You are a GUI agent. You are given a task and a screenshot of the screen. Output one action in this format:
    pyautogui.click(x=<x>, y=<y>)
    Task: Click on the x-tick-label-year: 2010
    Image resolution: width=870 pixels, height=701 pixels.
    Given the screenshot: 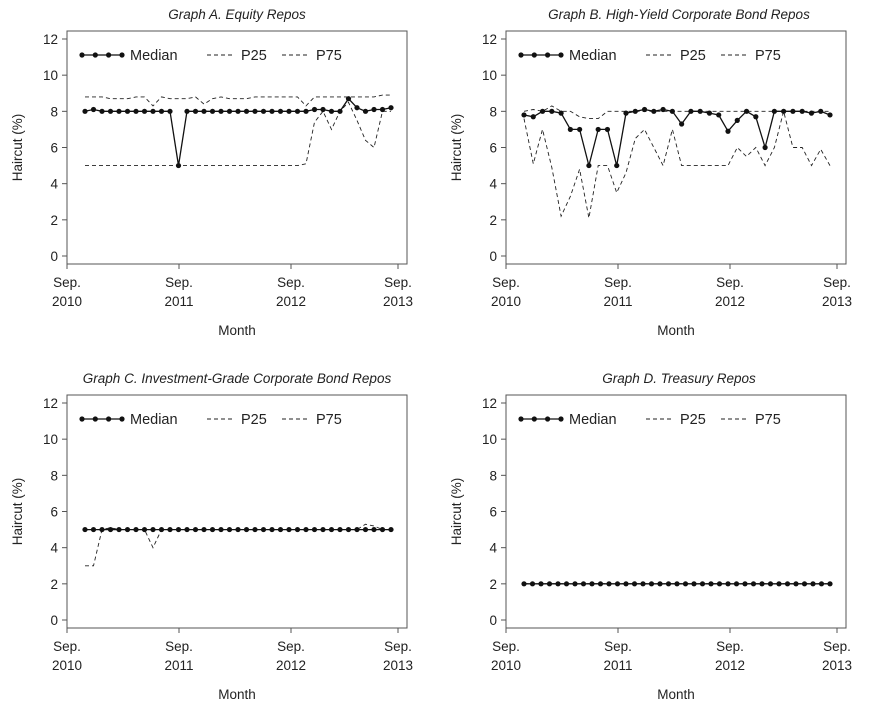 What is the action you would take?
    pyautogui.click(x=67, y=665)
    